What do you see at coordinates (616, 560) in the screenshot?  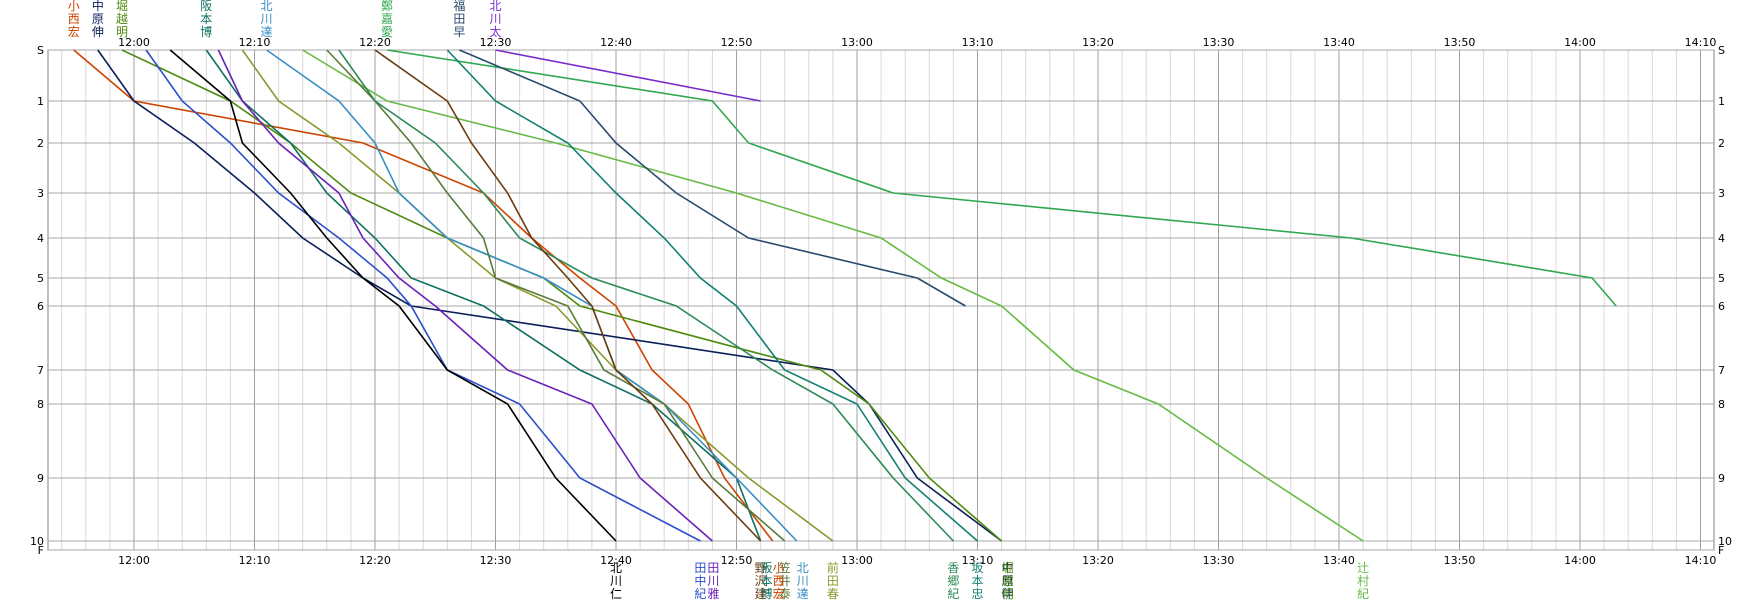 I see `x-tick-label-bottom: 12:40` at bounding box center [616, 560].